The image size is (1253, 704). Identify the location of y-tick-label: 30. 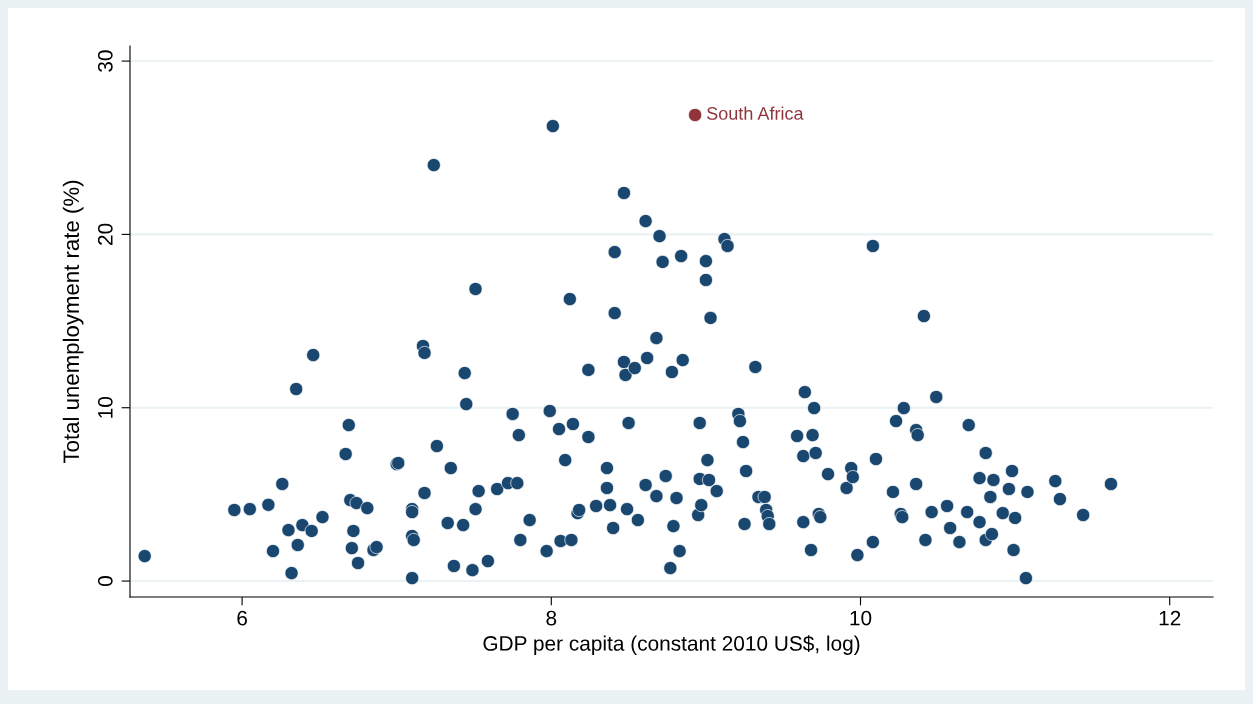
(105, 61).